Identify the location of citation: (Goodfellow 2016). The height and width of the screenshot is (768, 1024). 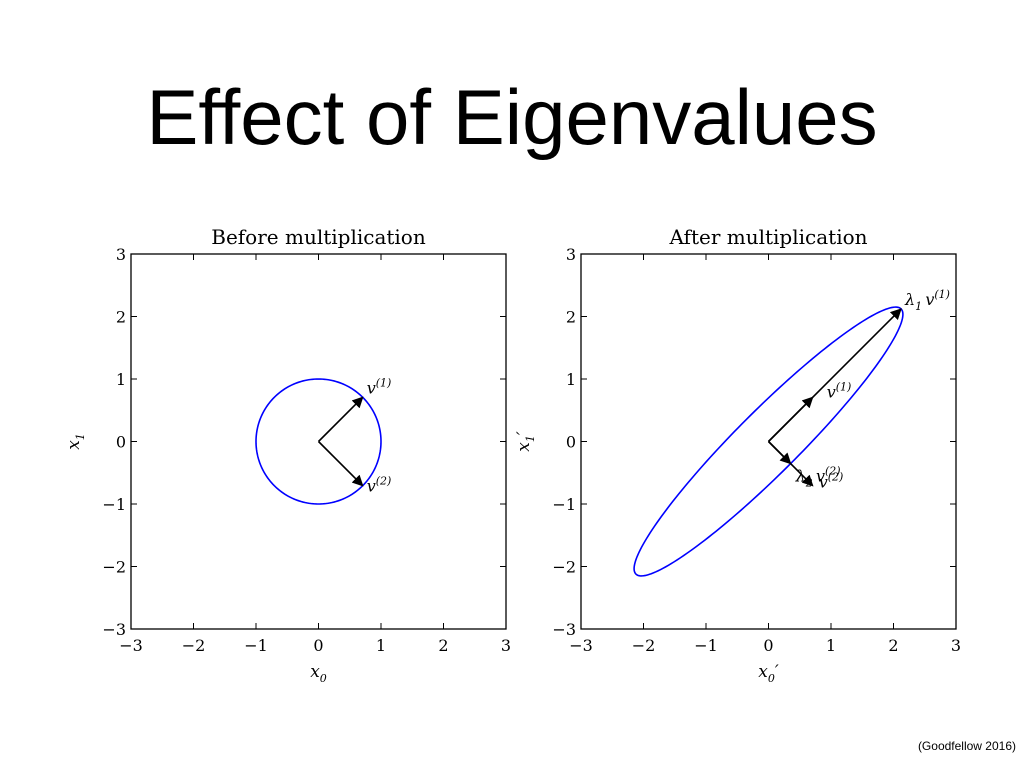
(966, 746).